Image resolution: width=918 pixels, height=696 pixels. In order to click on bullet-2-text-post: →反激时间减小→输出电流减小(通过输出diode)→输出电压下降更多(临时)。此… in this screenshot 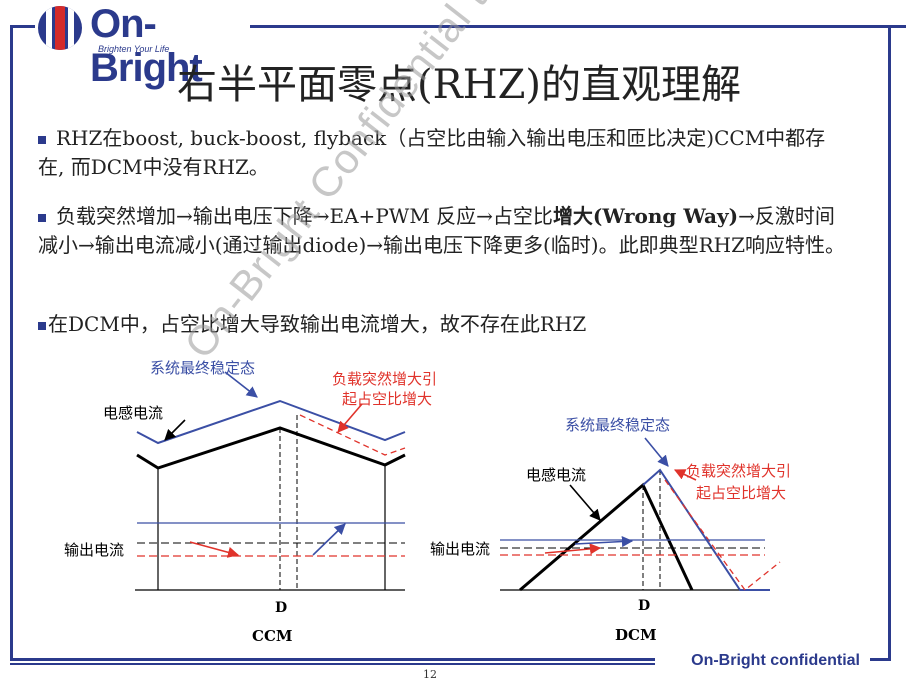, I will do `click(442, 230)`.